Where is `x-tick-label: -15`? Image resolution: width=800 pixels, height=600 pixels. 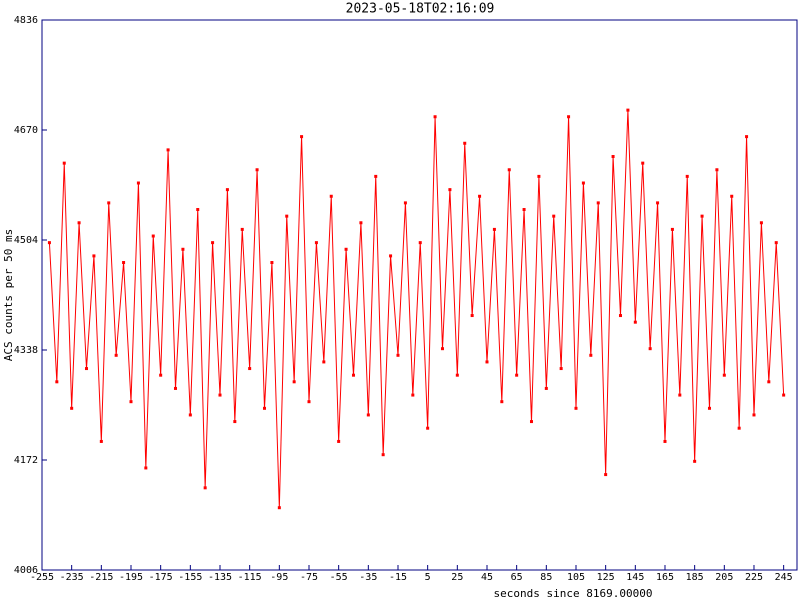
x-tick-label: -15 is located at coordinates (398, 577).